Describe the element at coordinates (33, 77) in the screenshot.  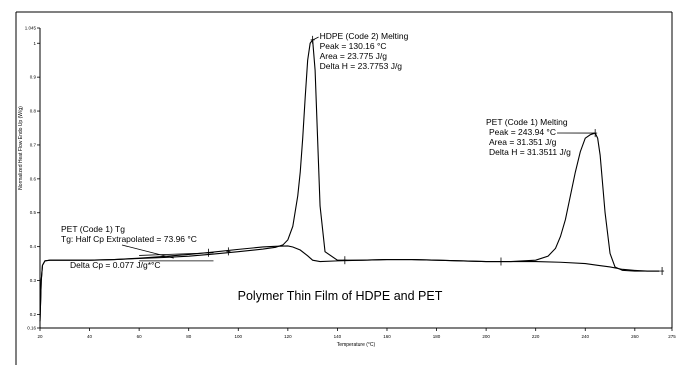
I see `y-tick-label: 0.9` at that location.